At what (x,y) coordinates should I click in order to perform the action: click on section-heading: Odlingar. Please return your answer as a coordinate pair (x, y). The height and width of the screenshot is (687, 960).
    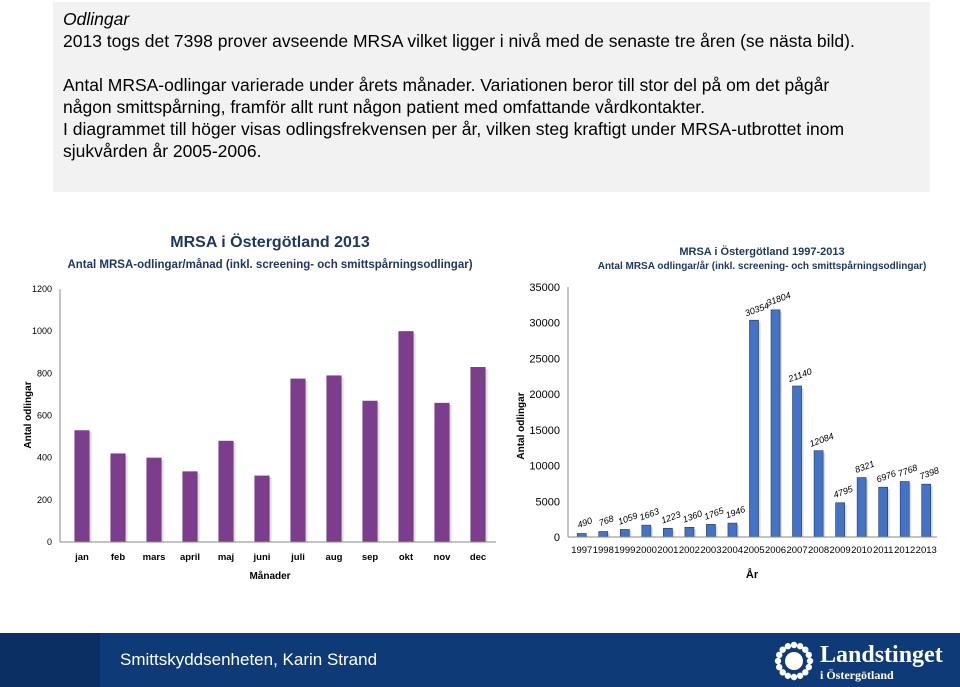
    Looking at the image, I should click on (96, 19).